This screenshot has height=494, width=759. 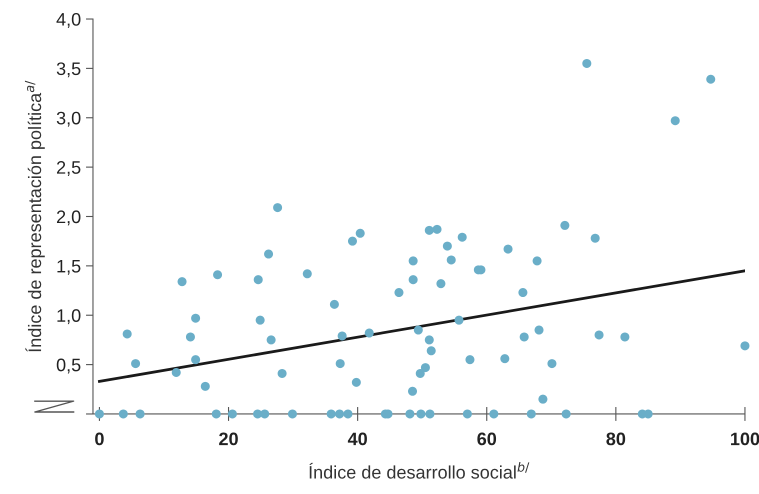 I want to click on y-tick-label: 3,5, so click(x=68, y=70).